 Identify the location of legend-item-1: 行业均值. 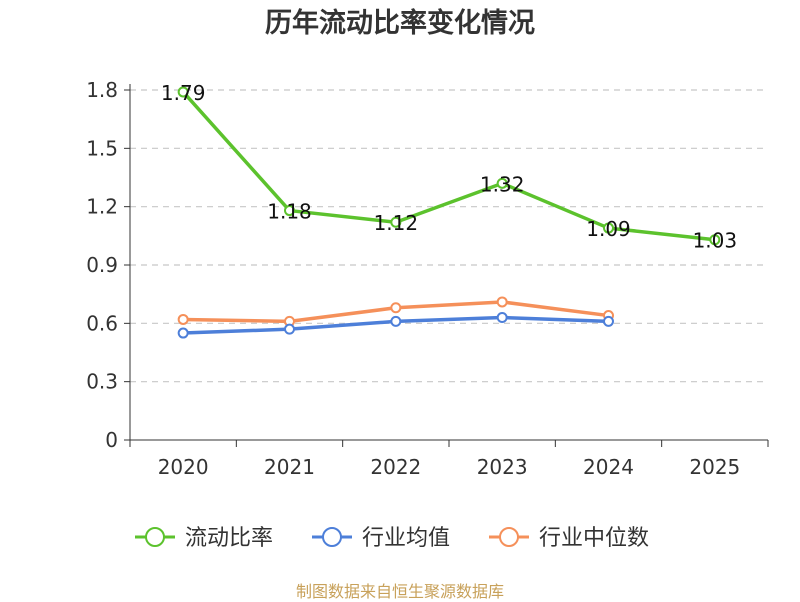
(381, 538).